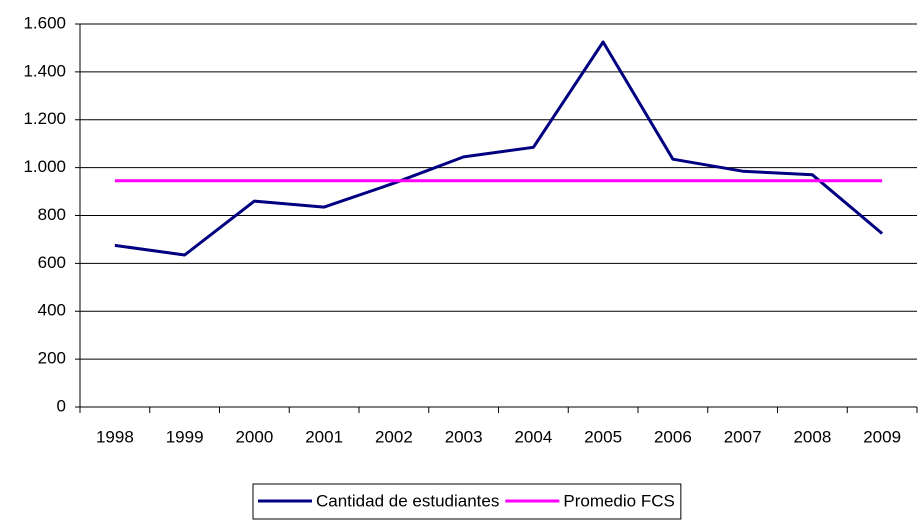 The width and height of the screenshot is (918, 520). Describe the element at coordinates (812, 436) in the screenshot. I see `x-tick-label: 2008` at that location.